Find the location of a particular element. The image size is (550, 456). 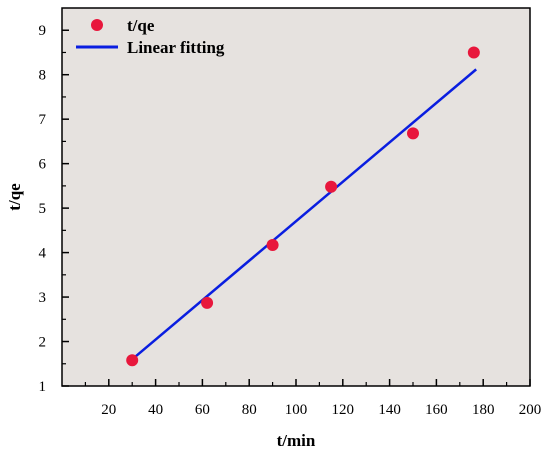

y-tick-label: 5 is located at coordinates (43, 209).